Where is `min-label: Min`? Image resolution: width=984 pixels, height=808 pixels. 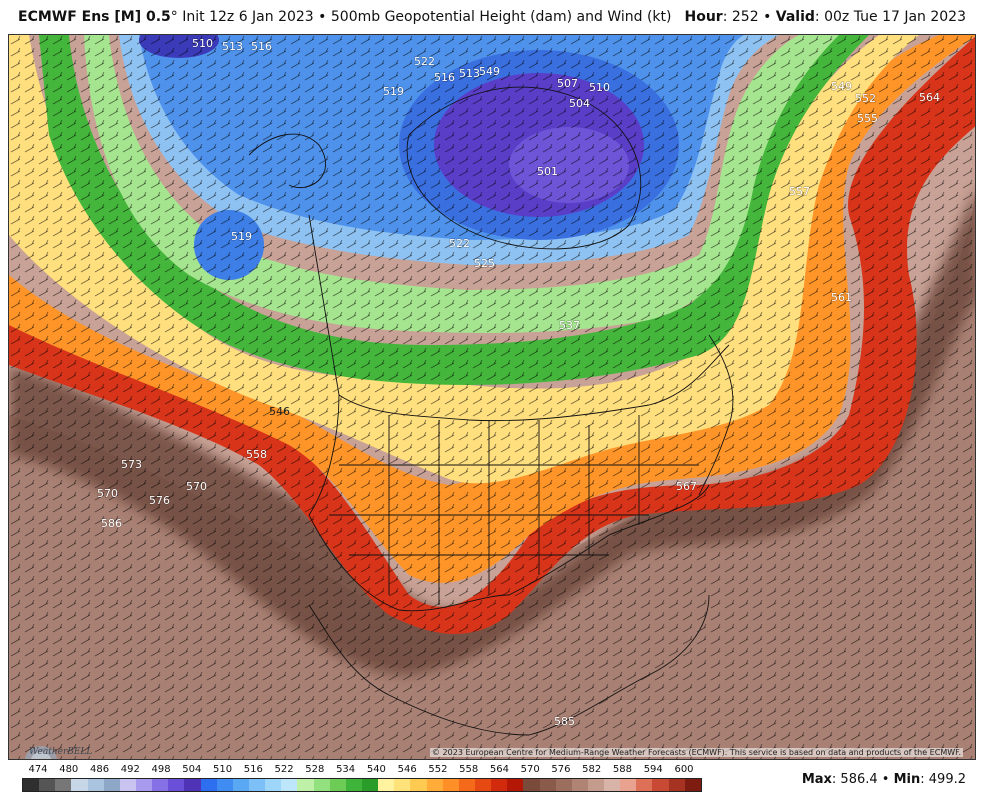 min-label: Min is located at coordinates (907, 779).